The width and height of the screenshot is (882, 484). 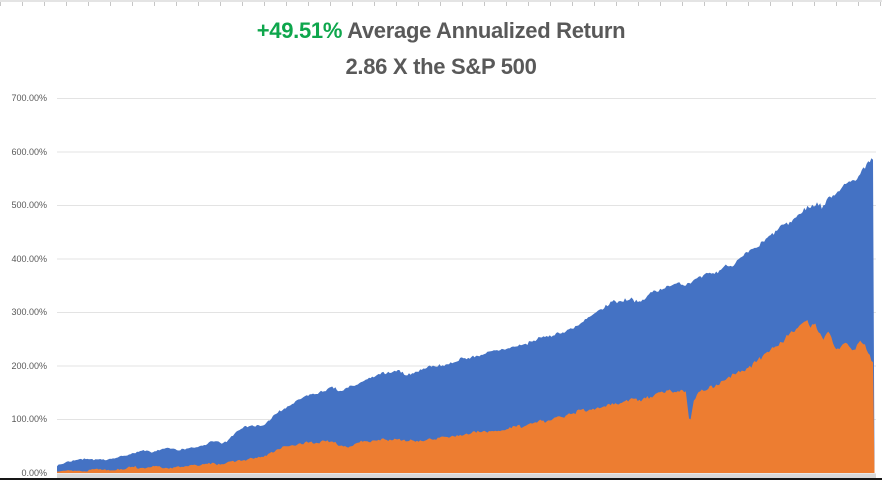 I want to click on chart-title-line1-text: Average Annualized Return, so click(x=484, y=30).